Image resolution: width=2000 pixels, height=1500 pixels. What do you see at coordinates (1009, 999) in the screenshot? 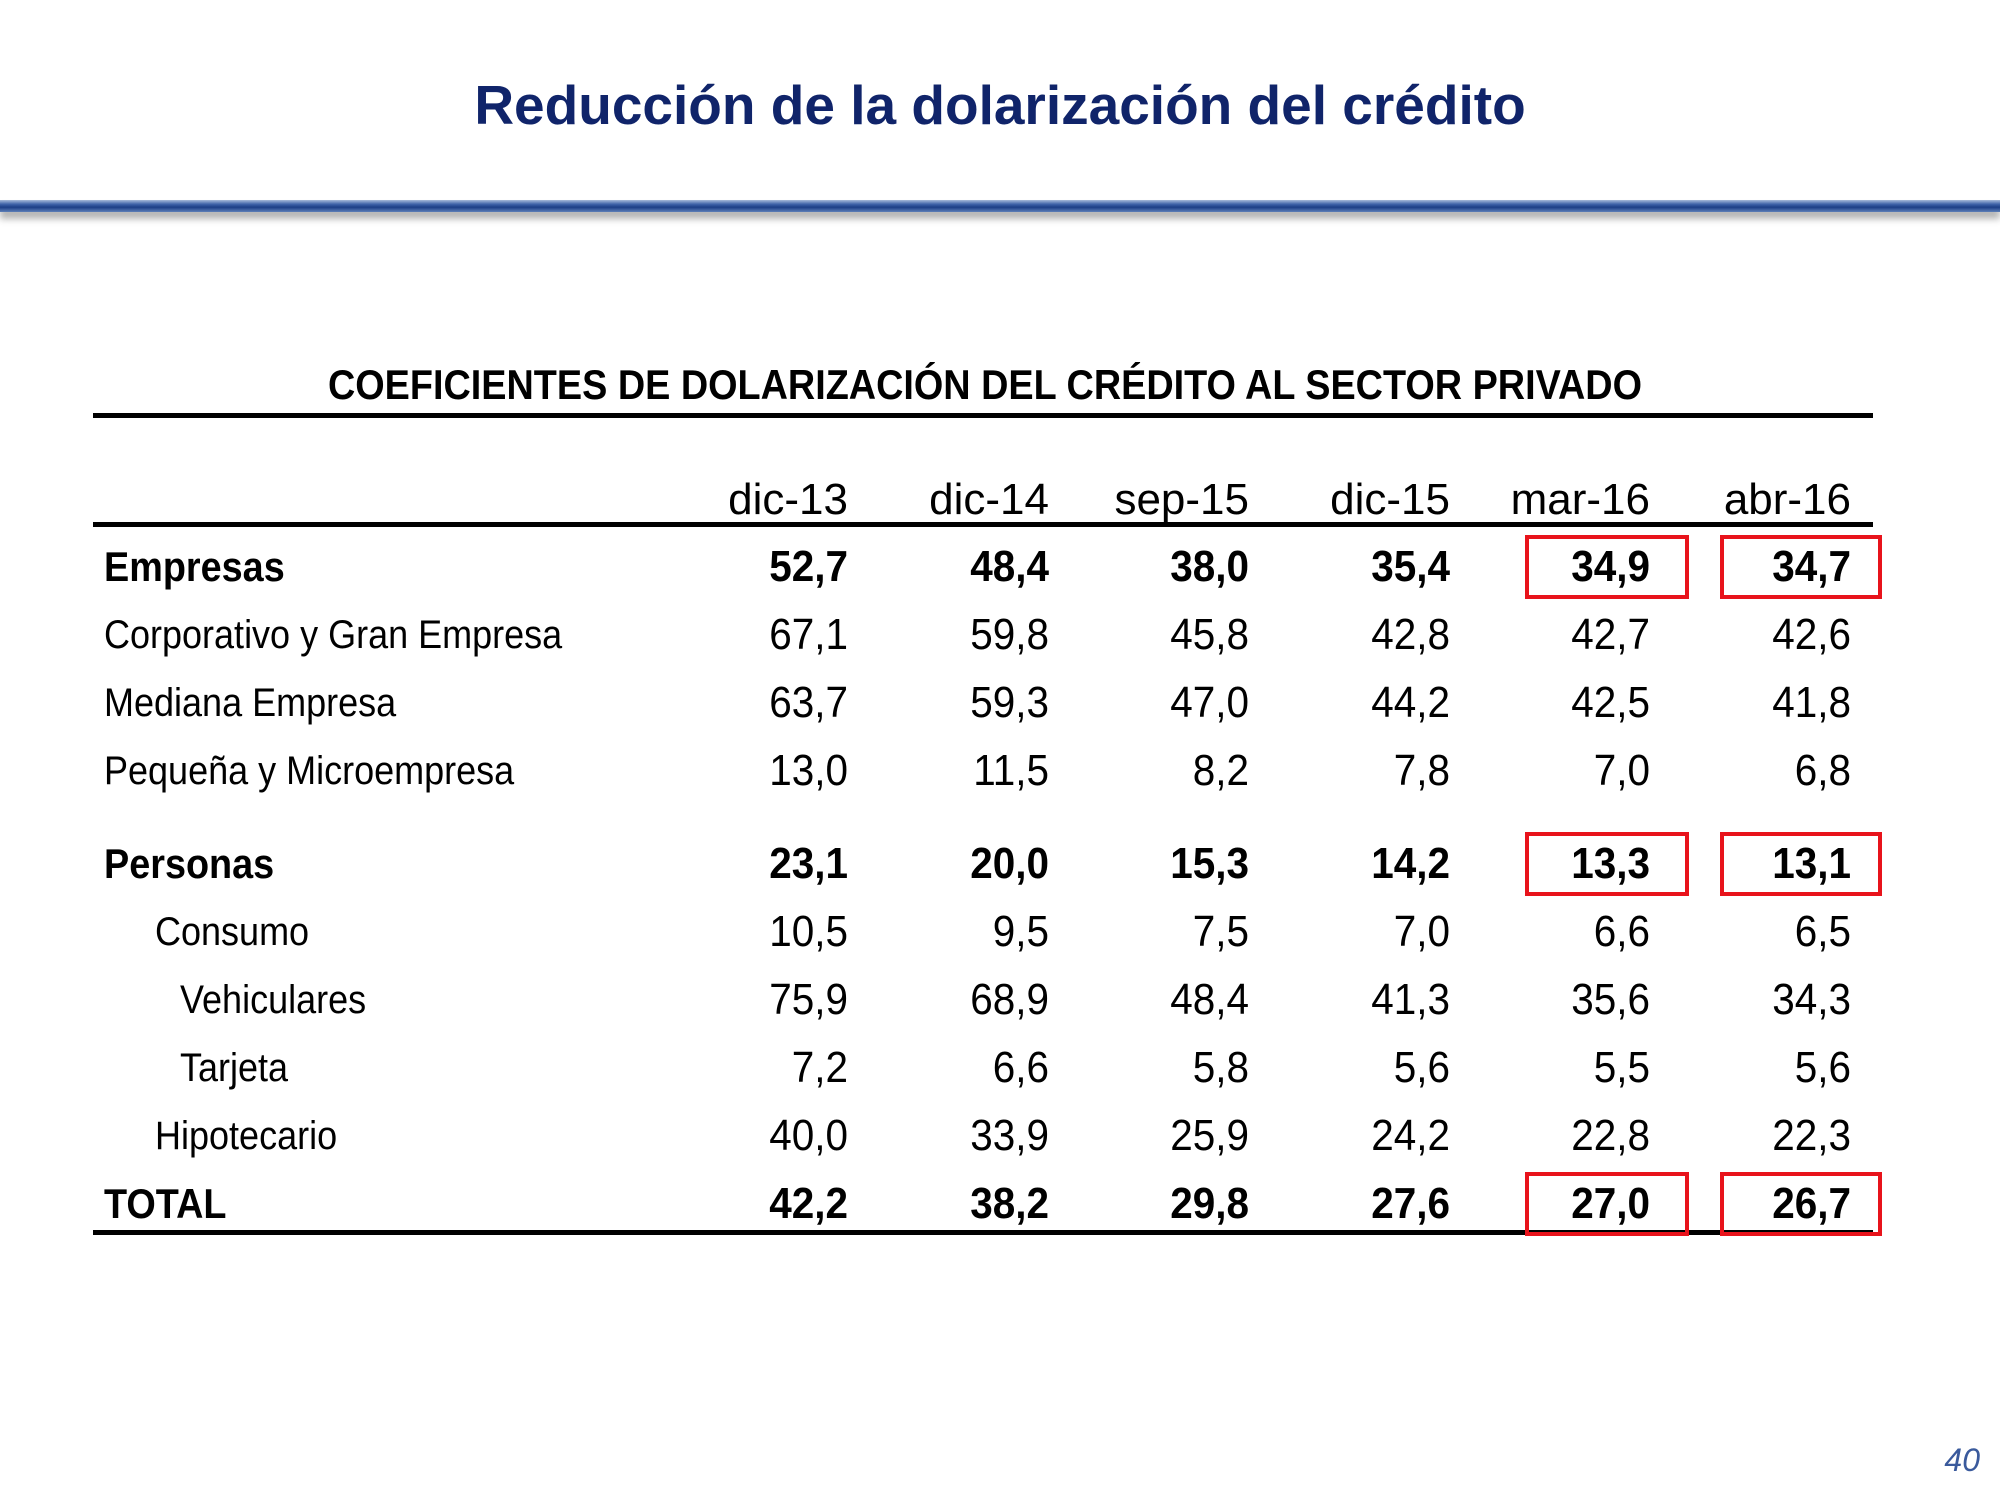
I see `table-cell: 68,9` at bounding box center [1009, 999].